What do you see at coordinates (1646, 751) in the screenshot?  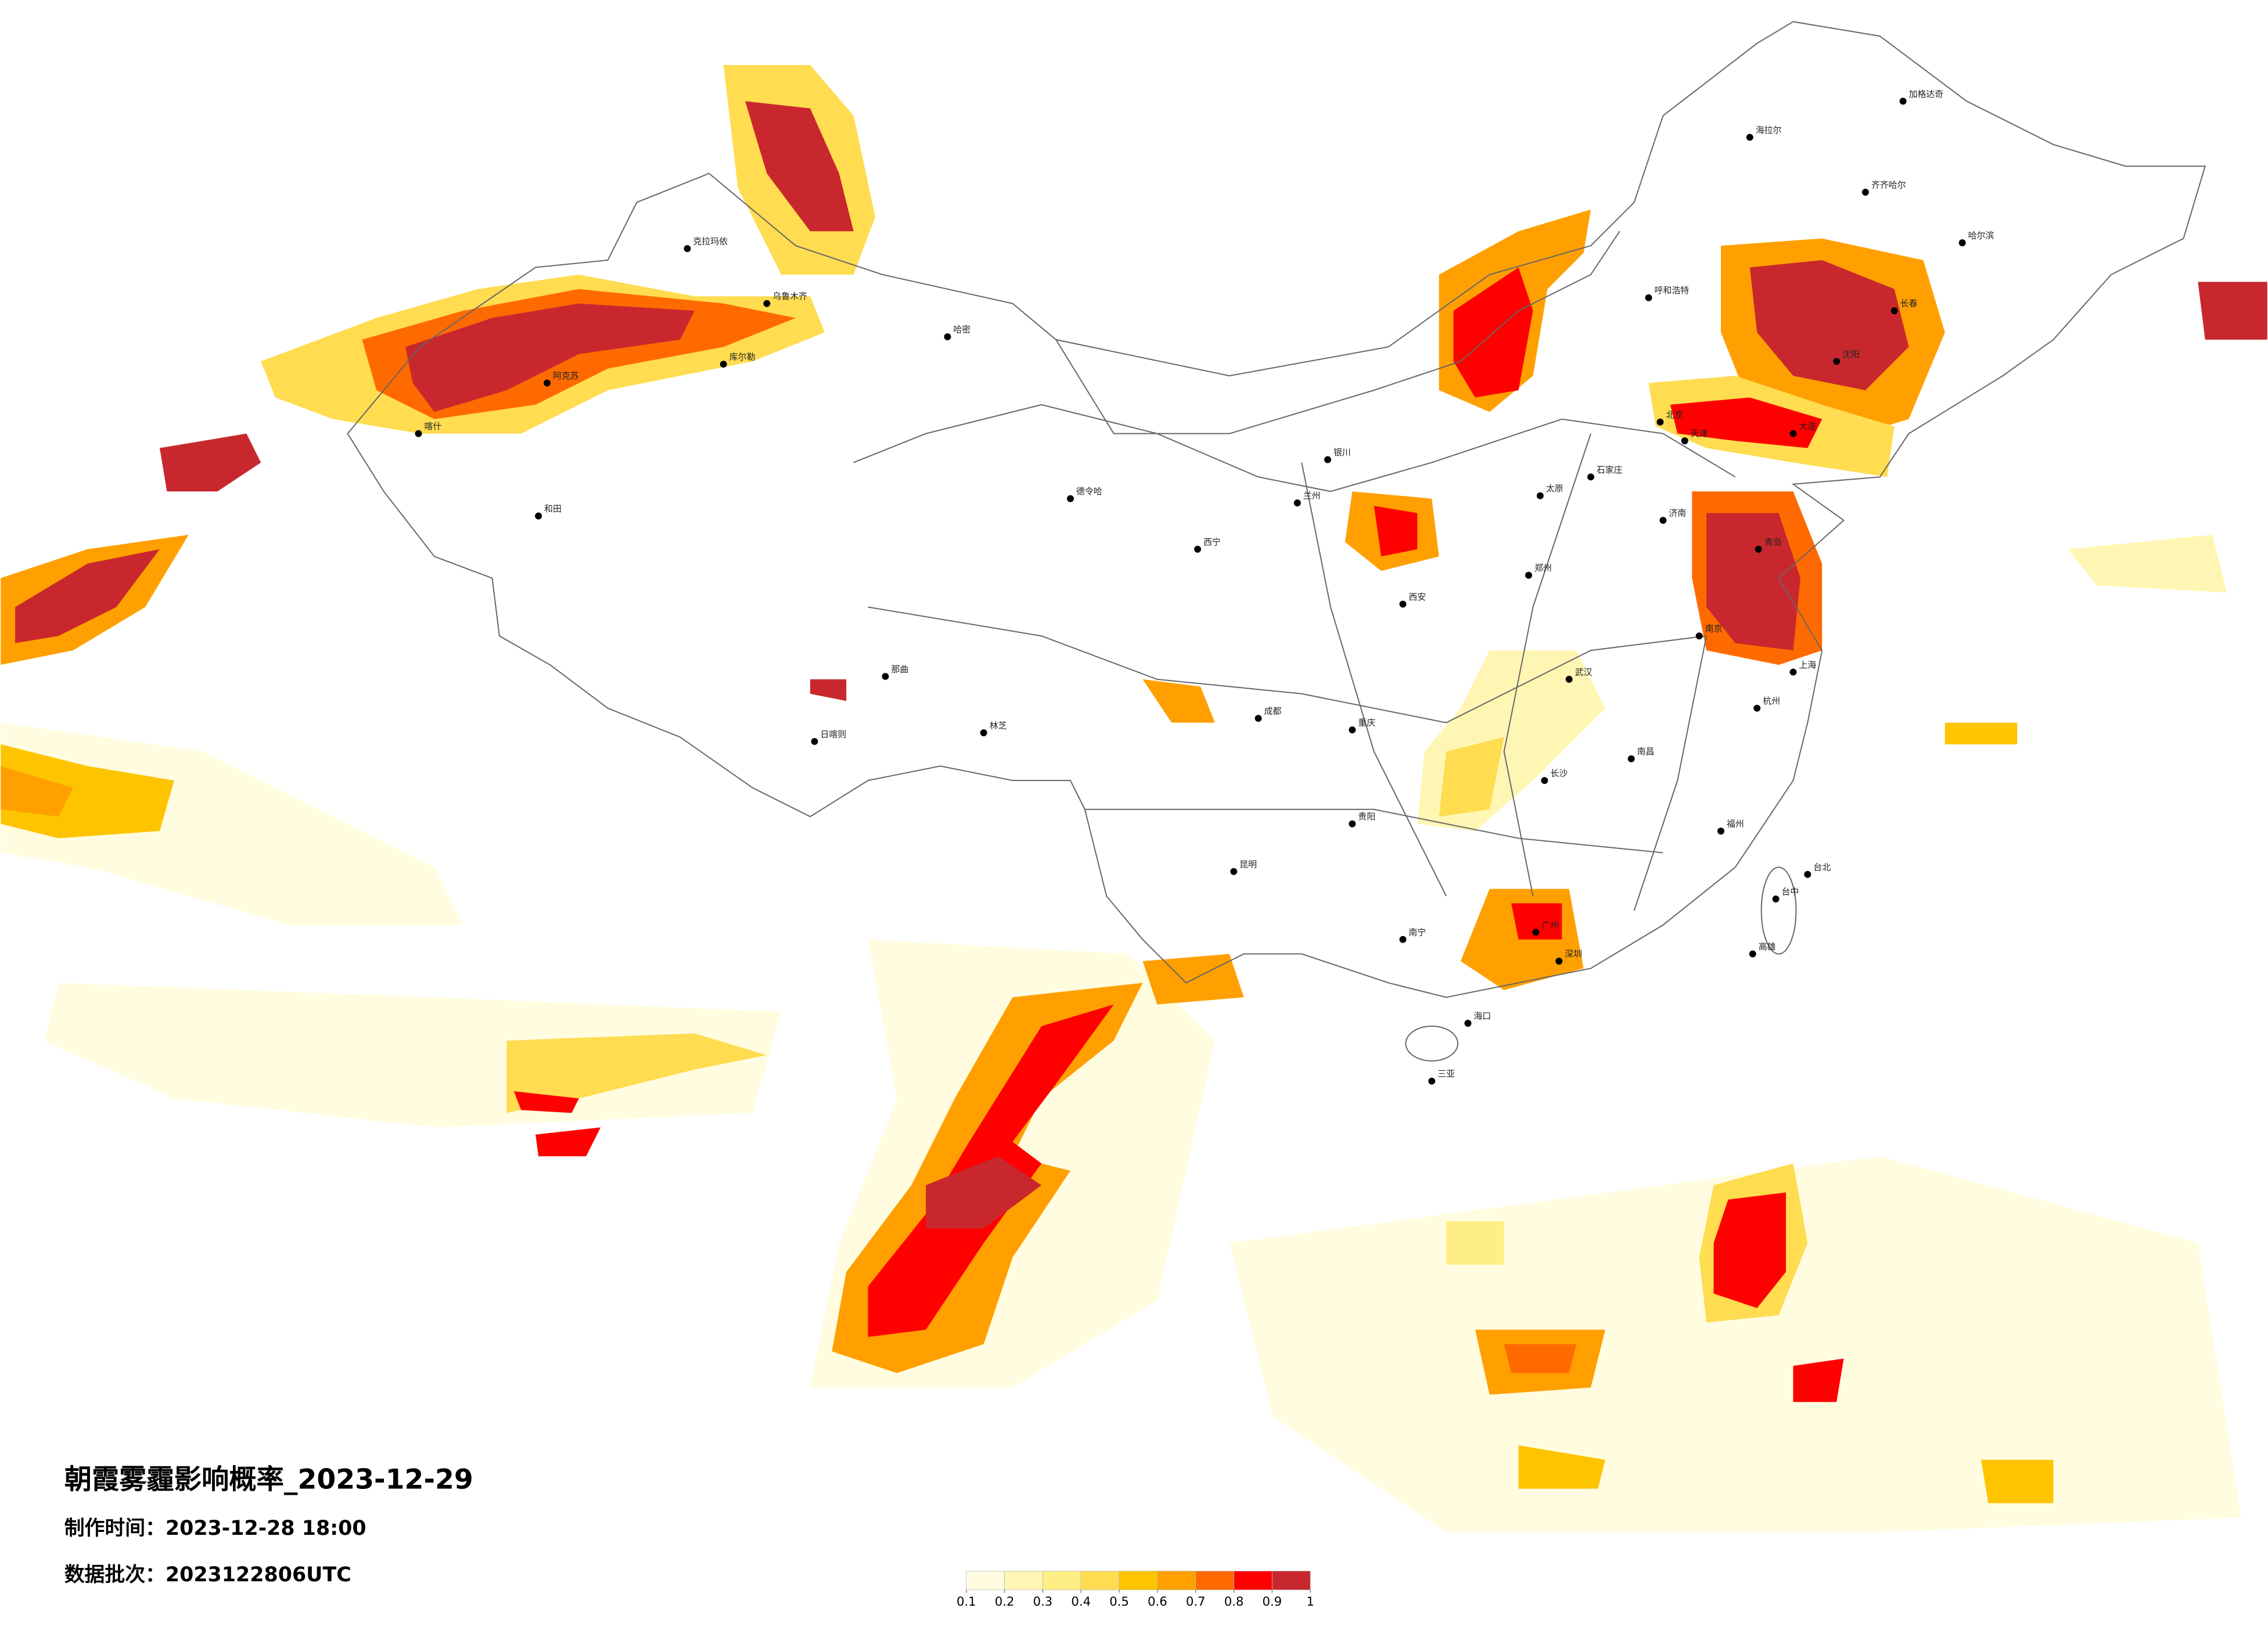 I see `city-label: 南昌` at bounding box center [1646, 751].